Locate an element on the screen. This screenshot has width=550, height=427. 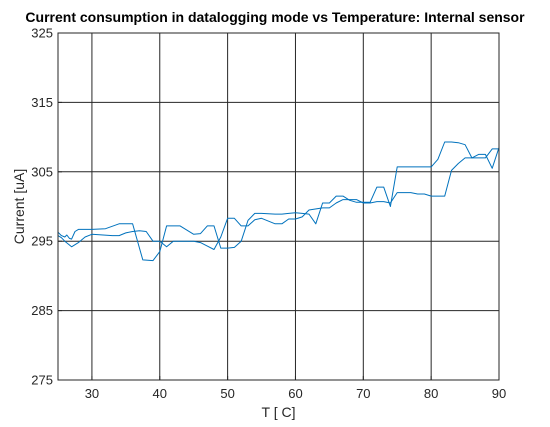
y-axis-label: Current [uA] is located at coordinates (19, 206).